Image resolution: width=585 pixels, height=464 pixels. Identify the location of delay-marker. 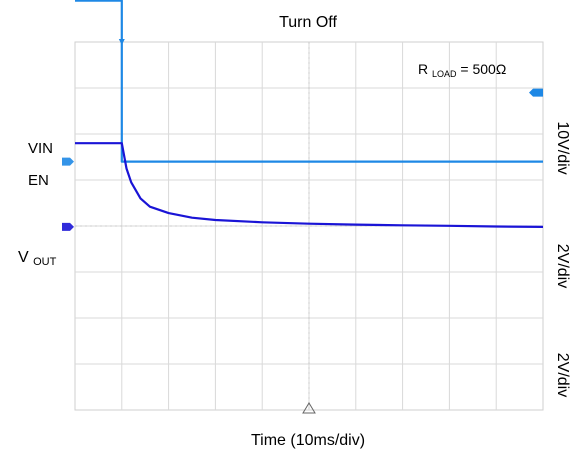
(309, 408).